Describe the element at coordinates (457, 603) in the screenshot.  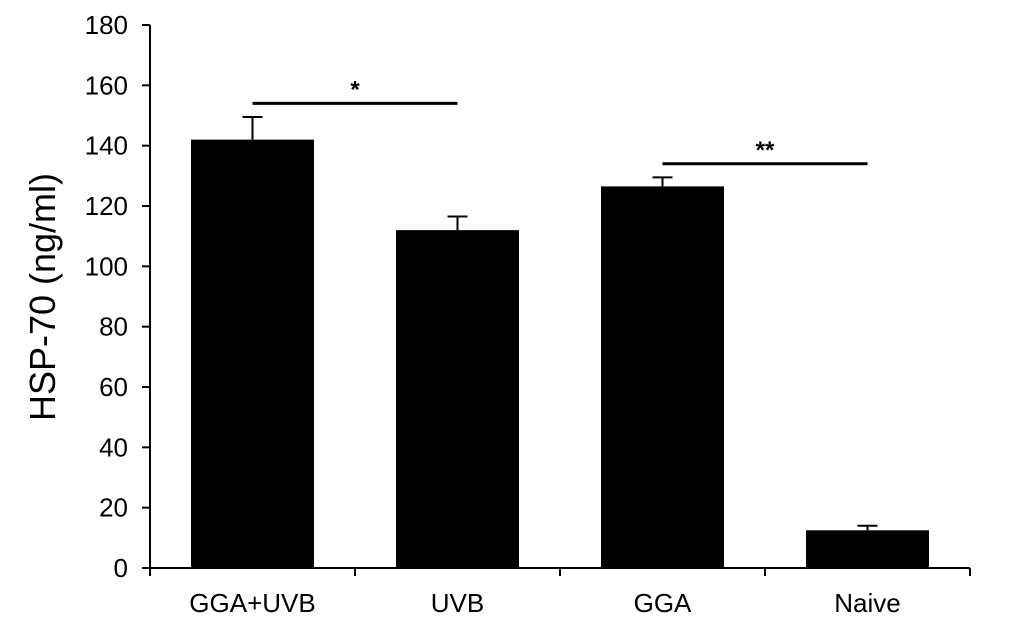
I see `x-tick-label: UVB` at that location.